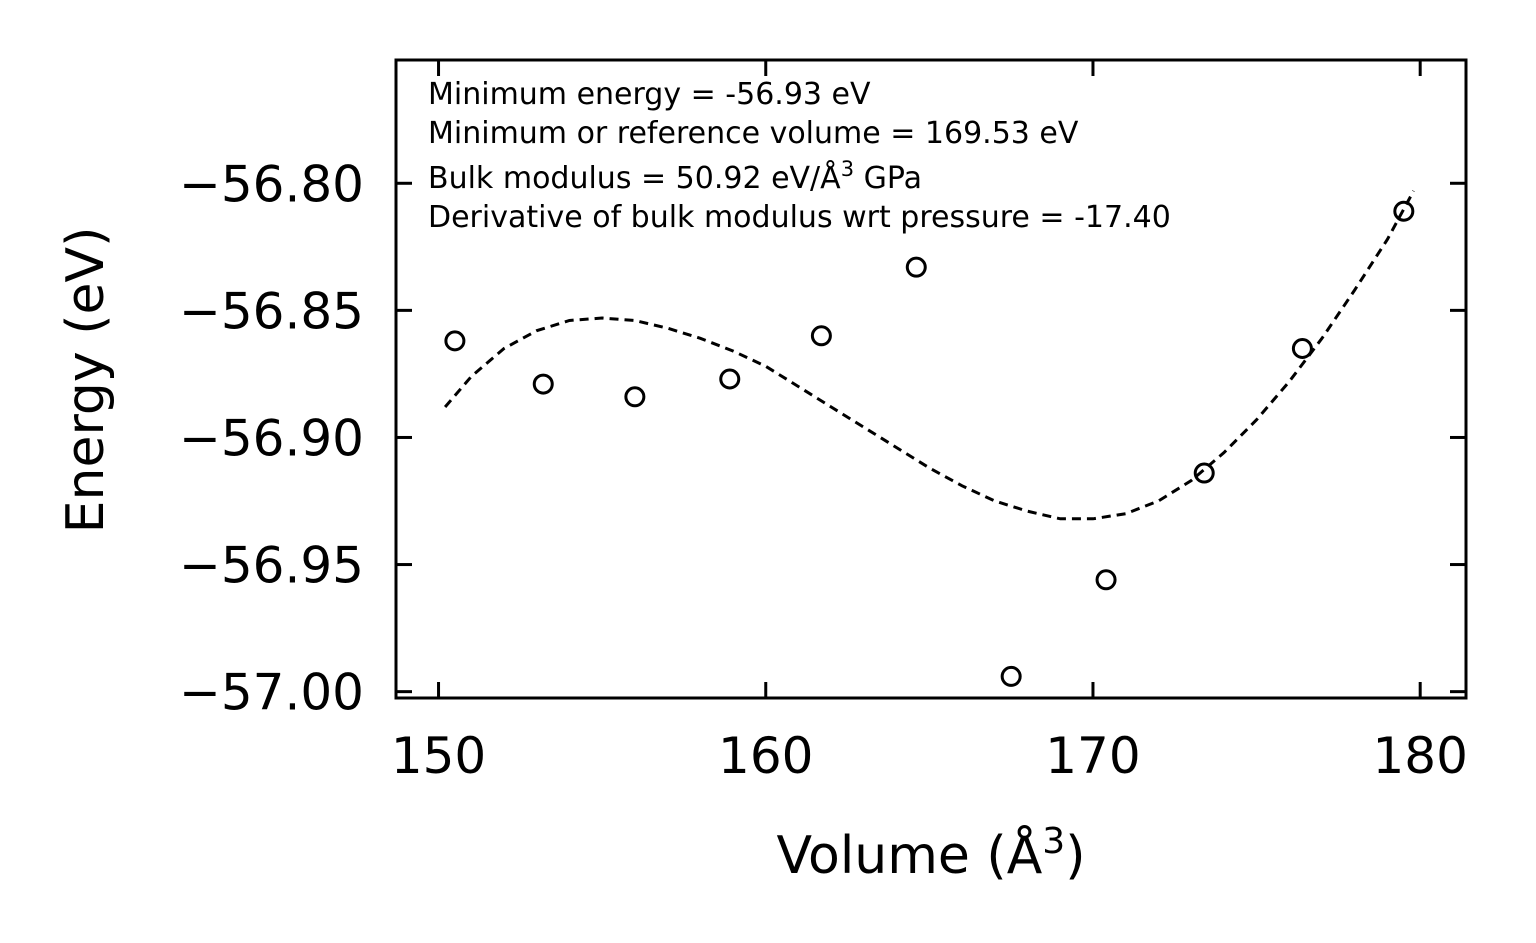 The width and height of the screenshot is (1536, 943). I want to click on x-tick-label: 170, so click(1092, 756).